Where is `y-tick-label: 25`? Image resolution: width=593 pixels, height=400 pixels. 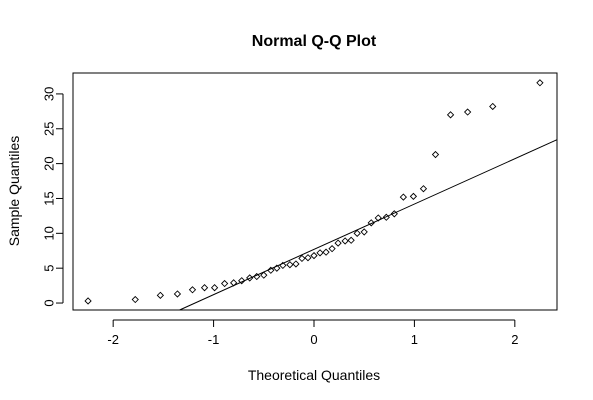 y-tick-label: 25 is located at coordinates (49, 129).